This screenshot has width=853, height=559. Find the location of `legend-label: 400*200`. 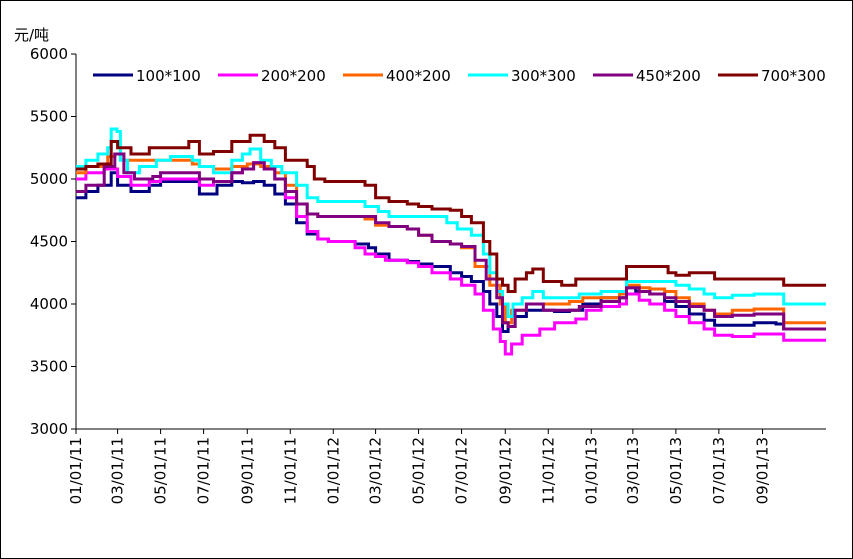

legend-label: 400*200 is located at coordinates (418, 76).